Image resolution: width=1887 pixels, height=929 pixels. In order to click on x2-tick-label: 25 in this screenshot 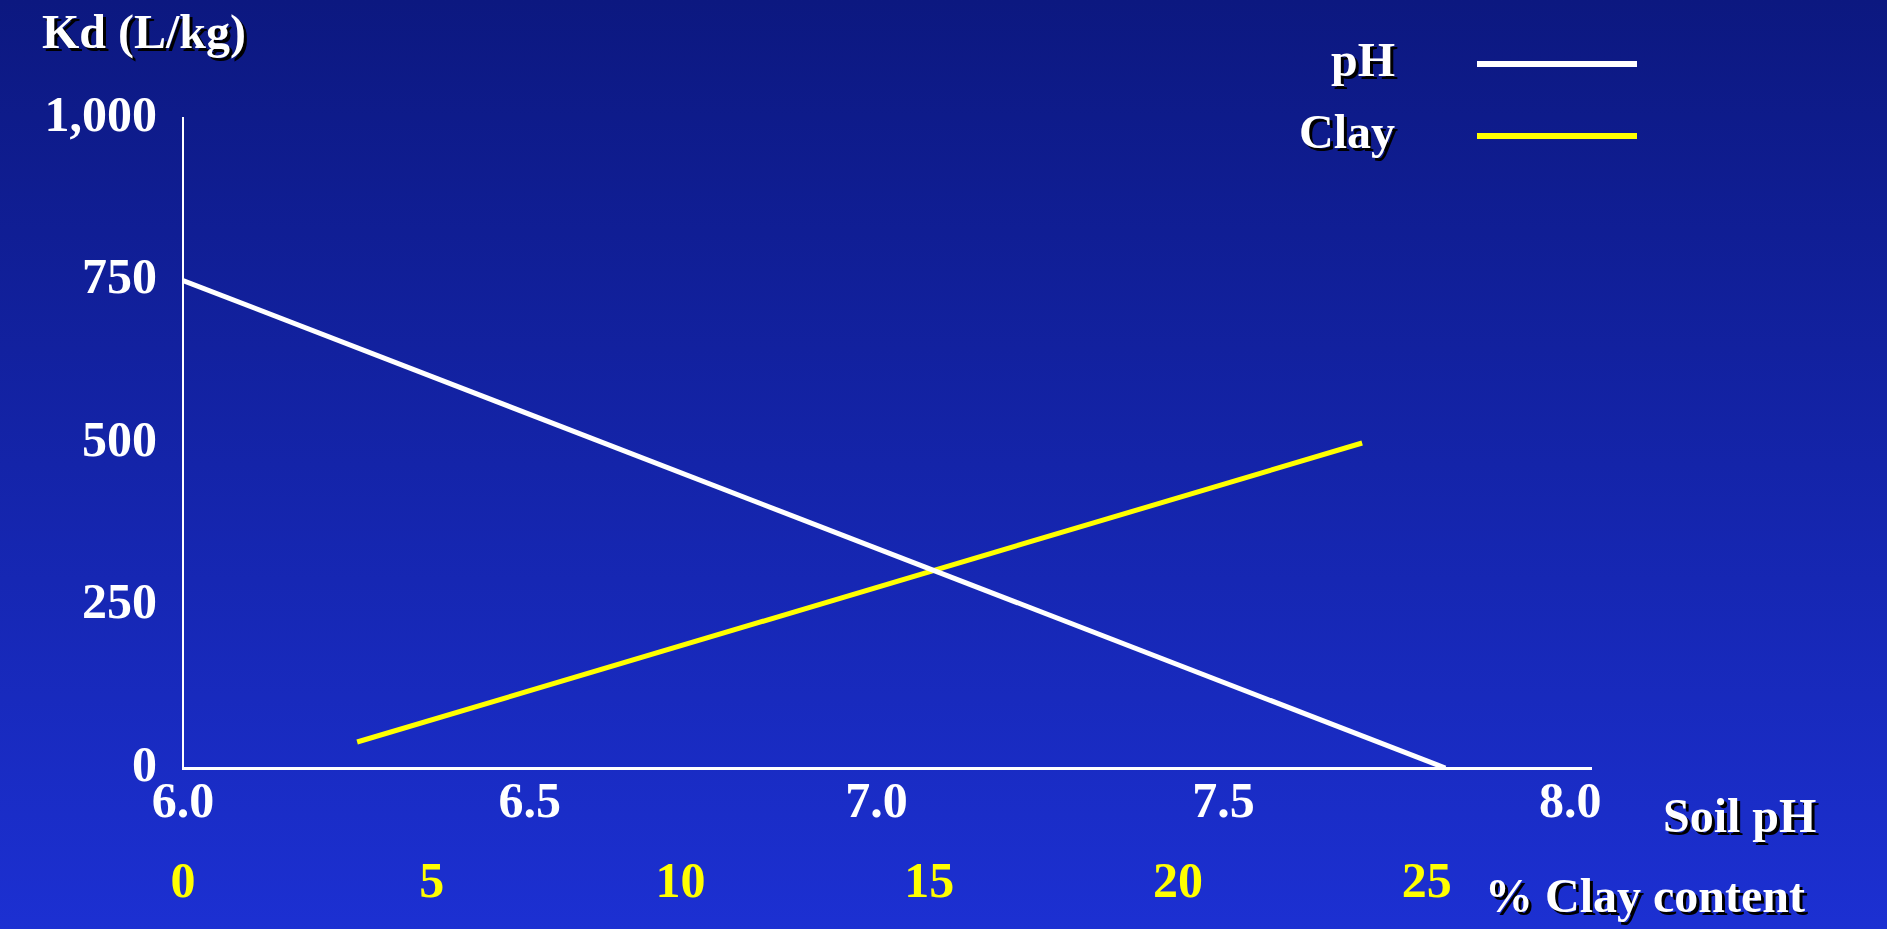, I will do `click(1426, 879)`.